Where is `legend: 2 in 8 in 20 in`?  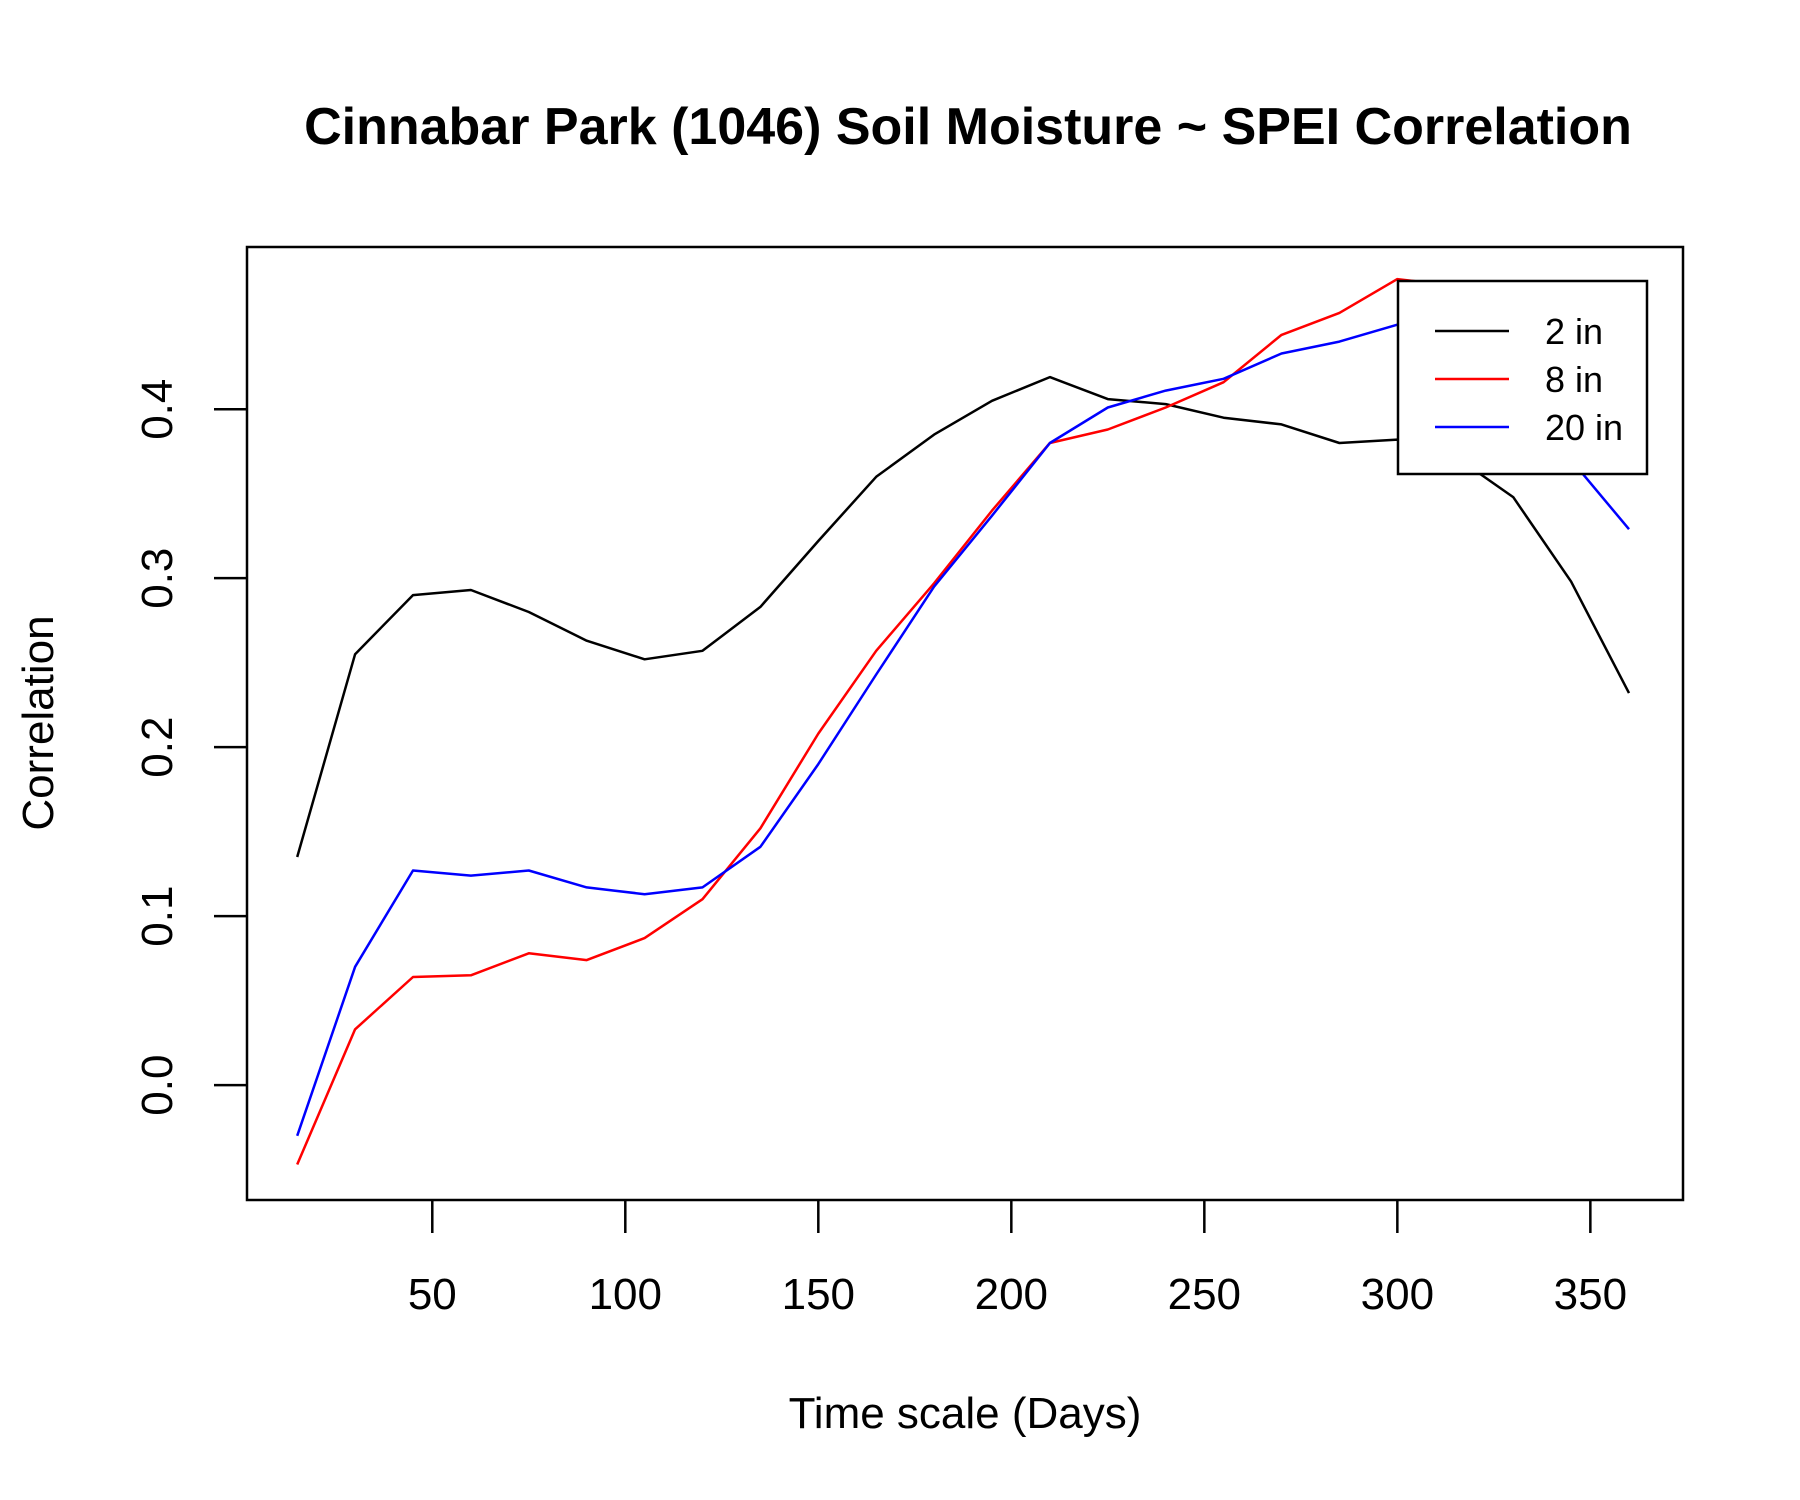 legend: 2 in 8 in 20 in is located at coordinates (1522, 377).